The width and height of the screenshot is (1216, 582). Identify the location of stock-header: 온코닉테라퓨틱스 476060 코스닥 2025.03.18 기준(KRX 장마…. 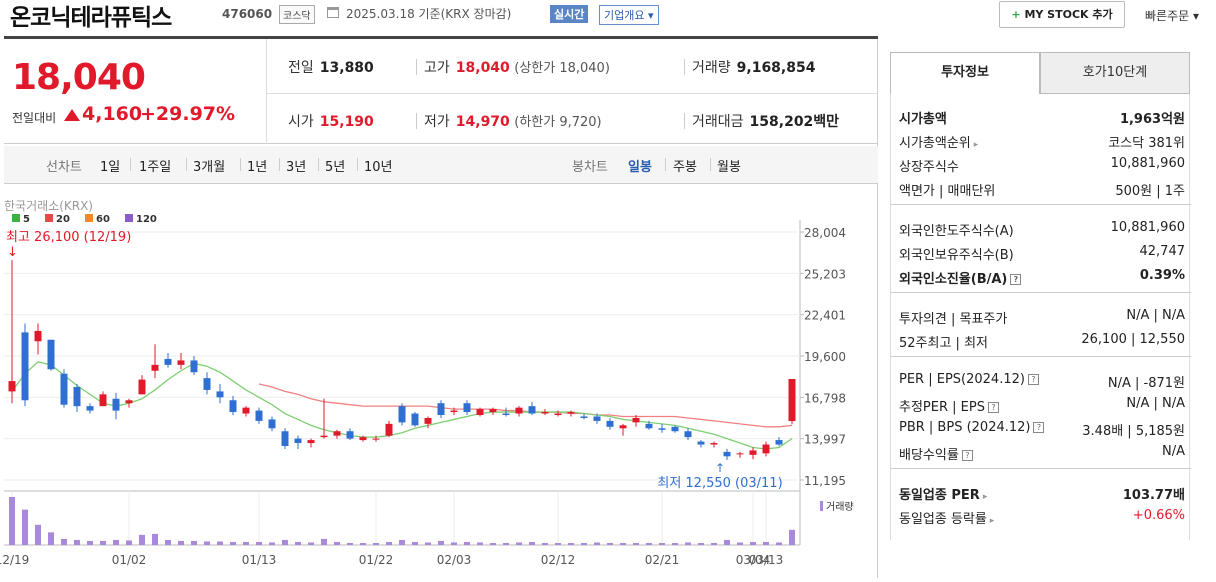
(608, 16).